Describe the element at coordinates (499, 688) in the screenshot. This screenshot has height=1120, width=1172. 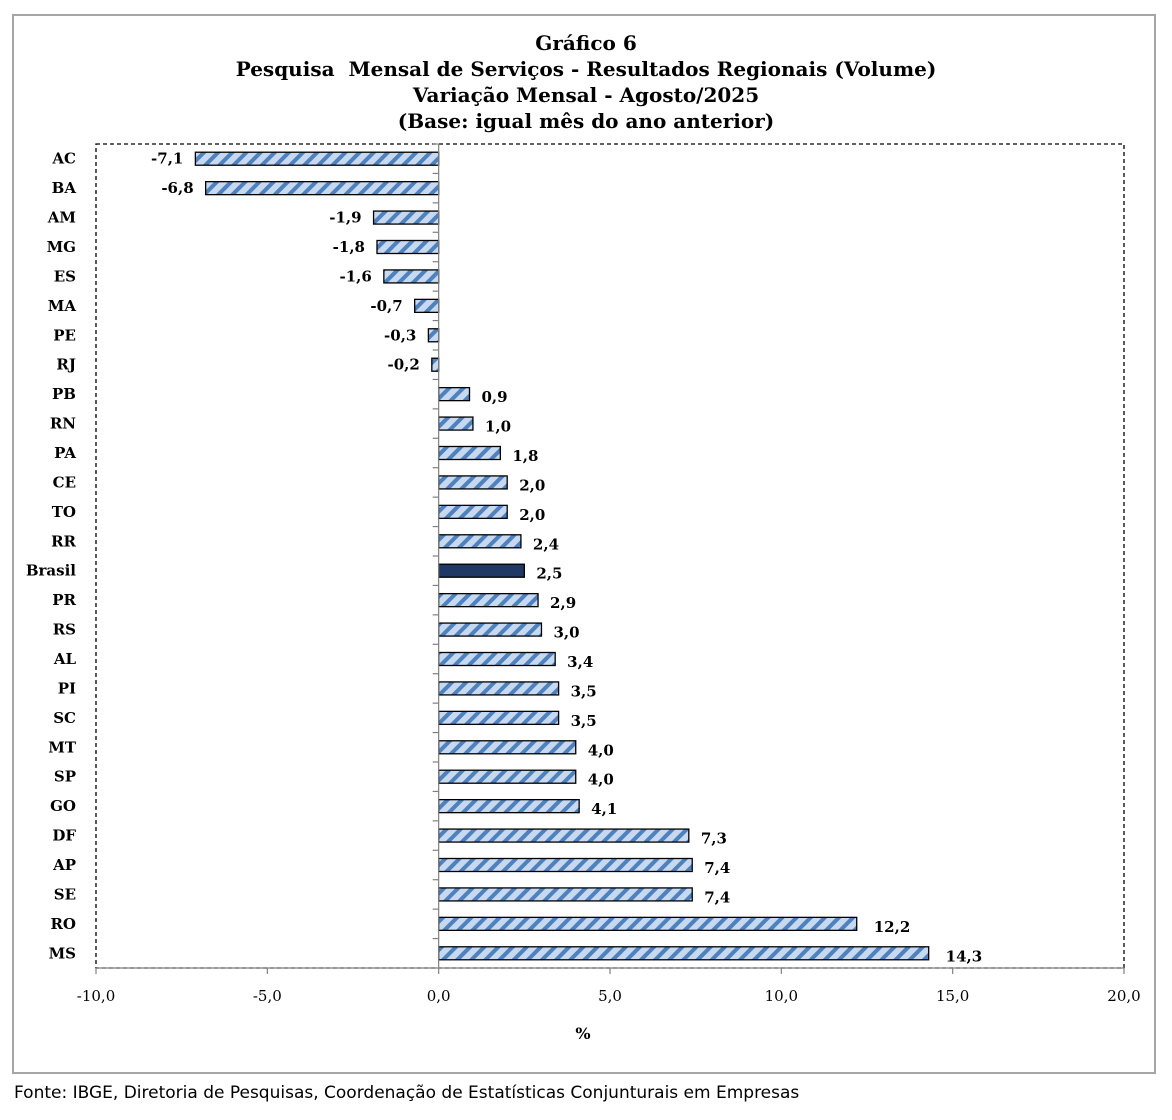
I see `bar-pi` at that location.